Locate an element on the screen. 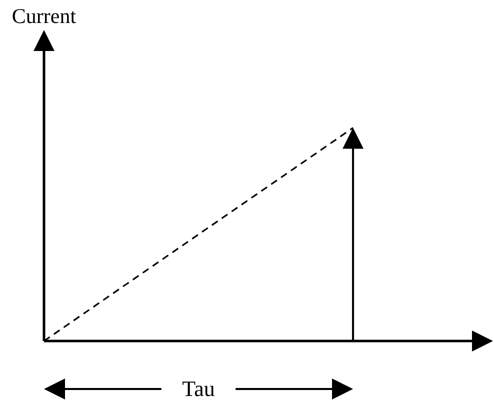 This screenshot has width=494, height=406. text: Tau is located at coordinates (198, 388).